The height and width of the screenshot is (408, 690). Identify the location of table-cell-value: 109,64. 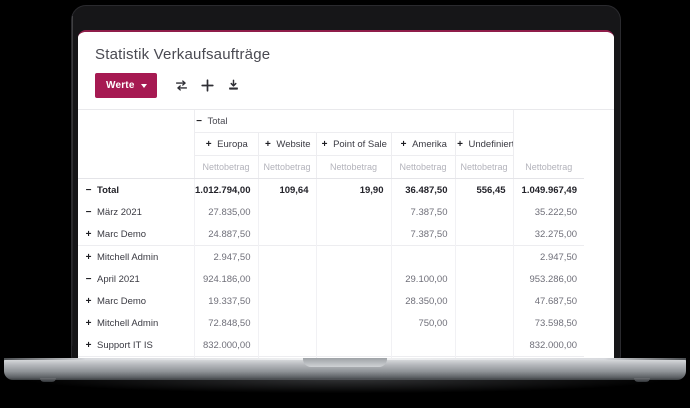
(286, 189).